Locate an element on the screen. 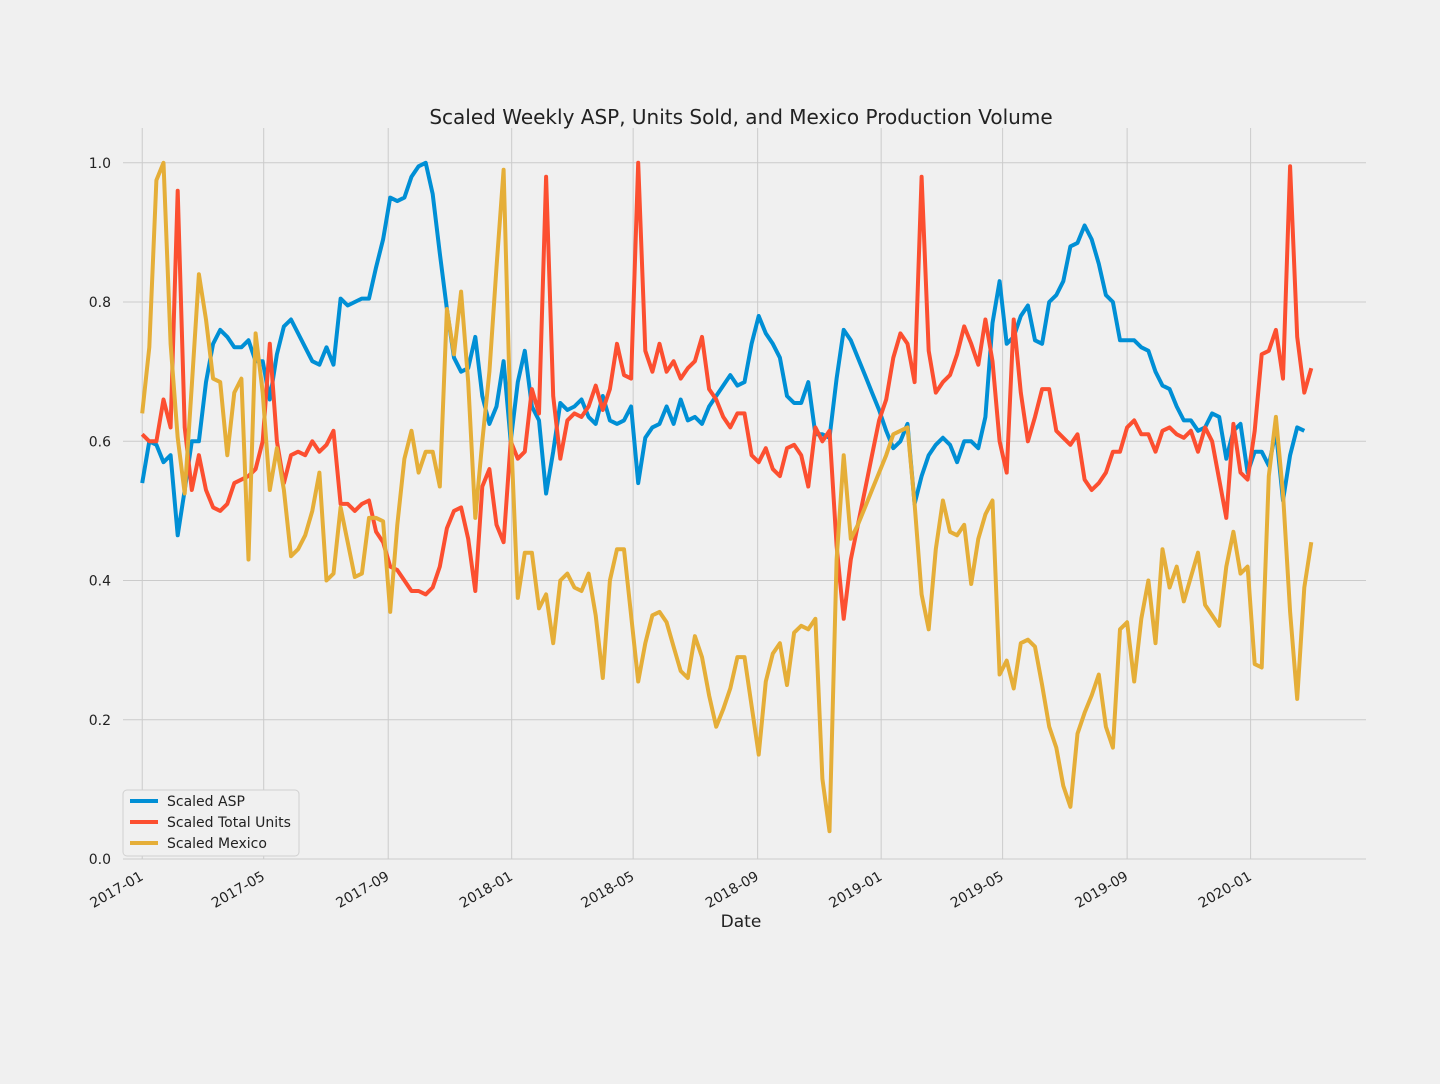 This screenshot has width=1440, height=1084. x-tick-label: 2020-01 is located at coordinates (1225, 890).